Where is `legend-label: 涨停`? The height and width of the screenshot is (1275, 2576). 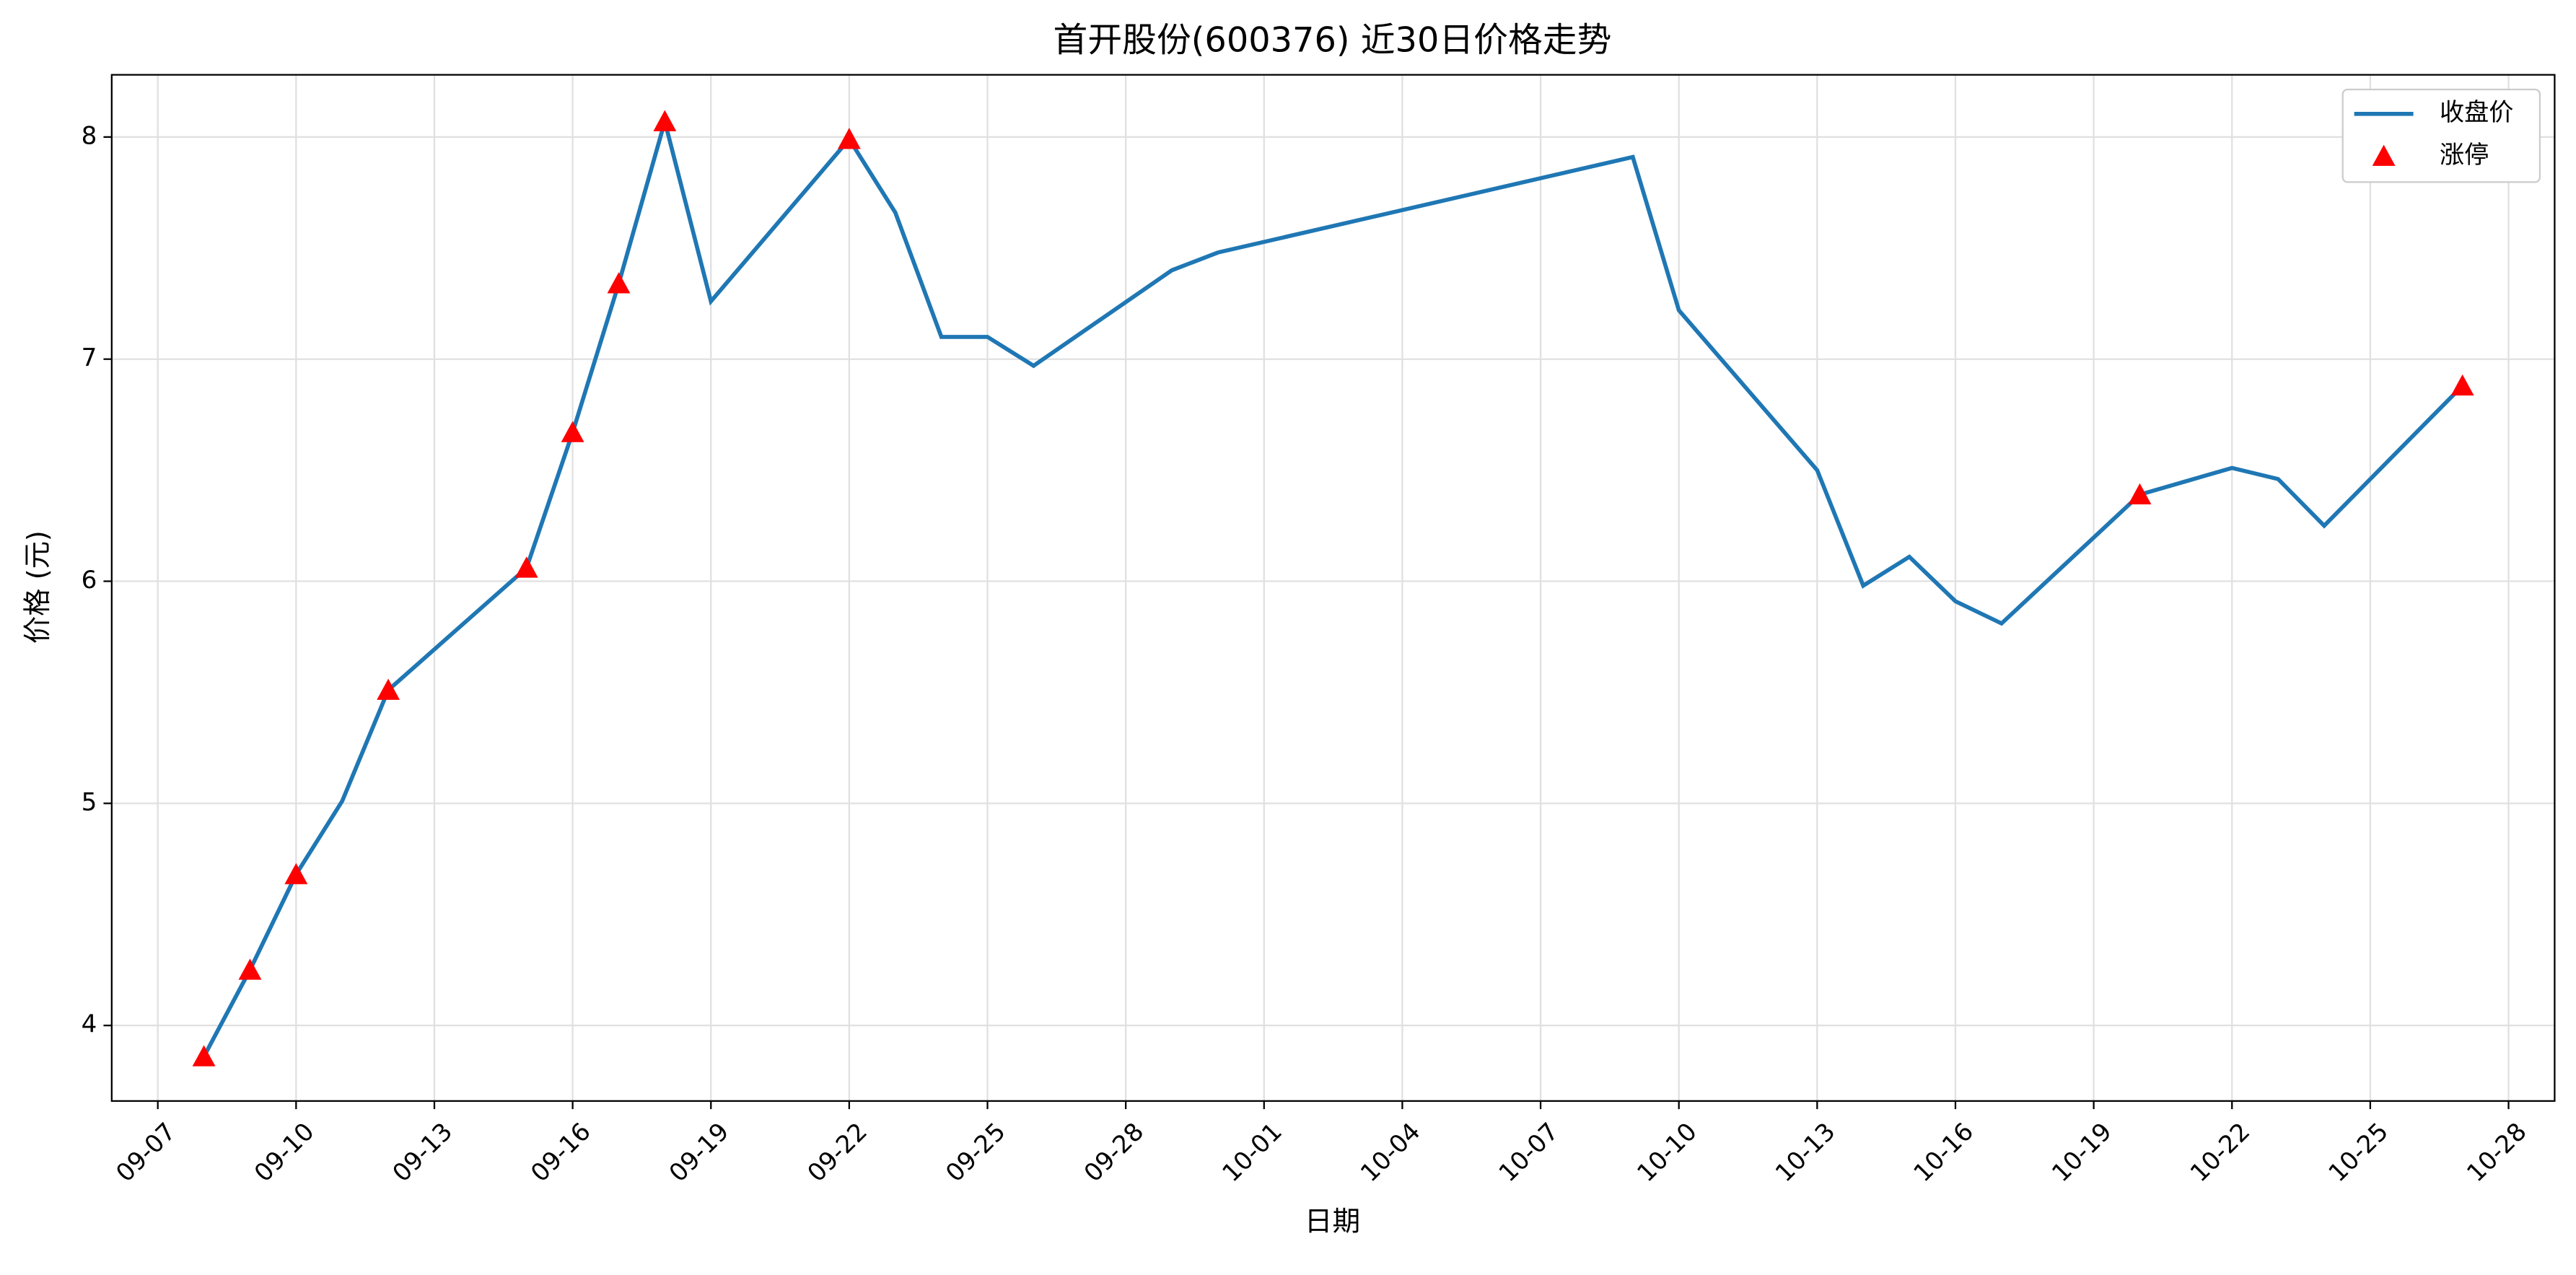
legend-label: 涨停 is located at coordinates (2464, 156).